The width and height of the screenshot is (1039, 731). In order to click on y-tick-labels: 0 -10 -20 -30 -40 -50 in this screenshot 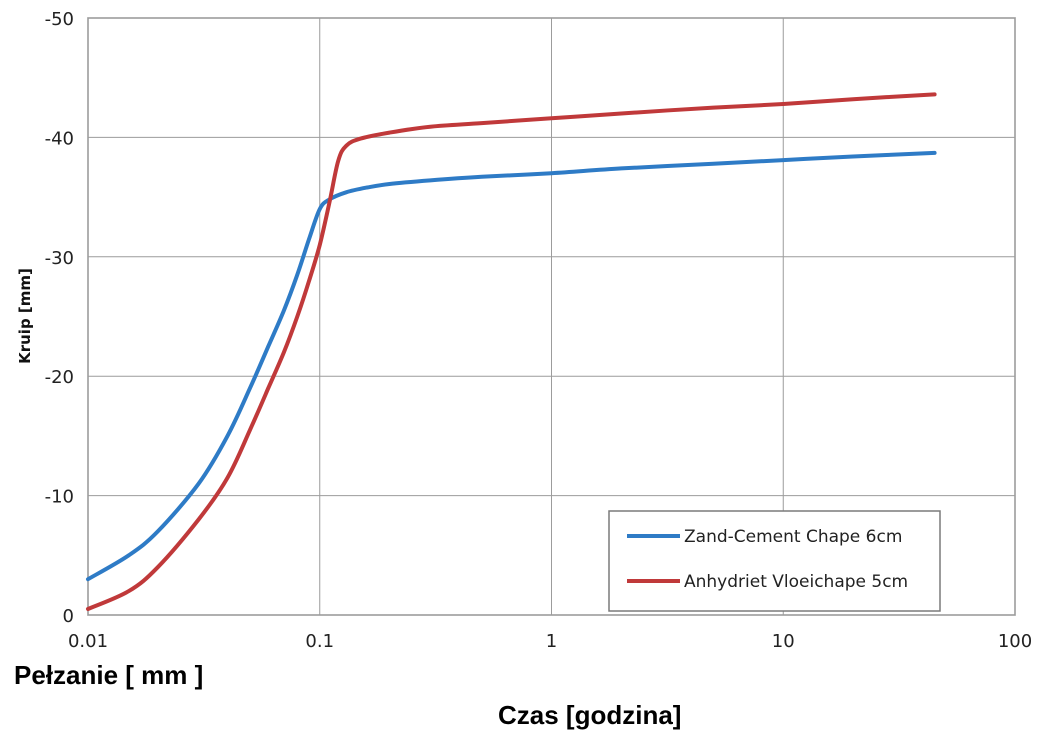, I will do `click(59, 318)`.